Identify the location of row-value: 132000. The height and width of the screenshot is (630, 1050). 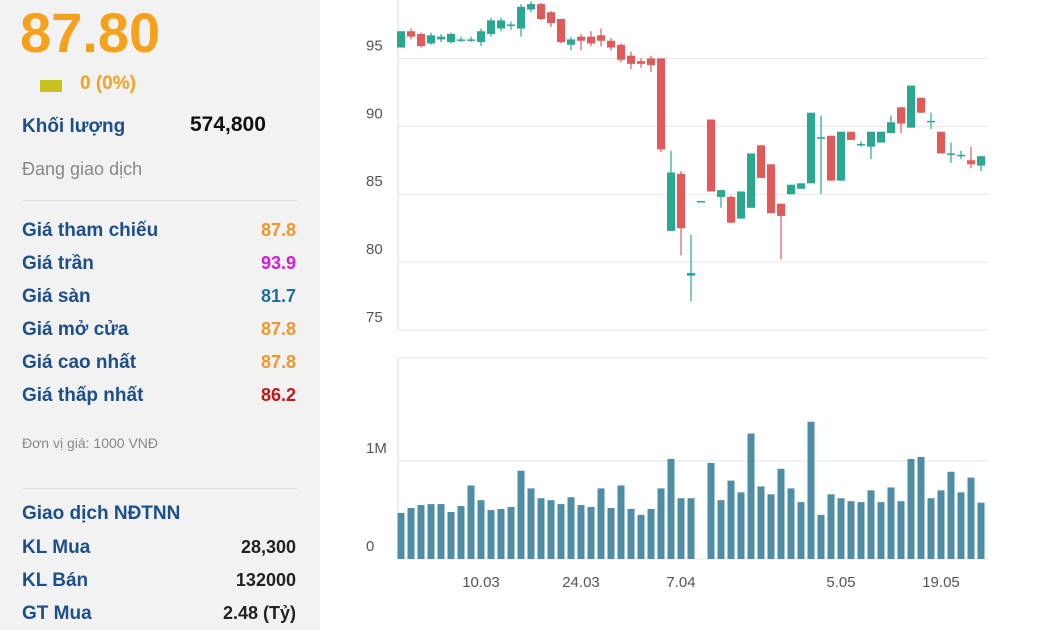
(265, 580).